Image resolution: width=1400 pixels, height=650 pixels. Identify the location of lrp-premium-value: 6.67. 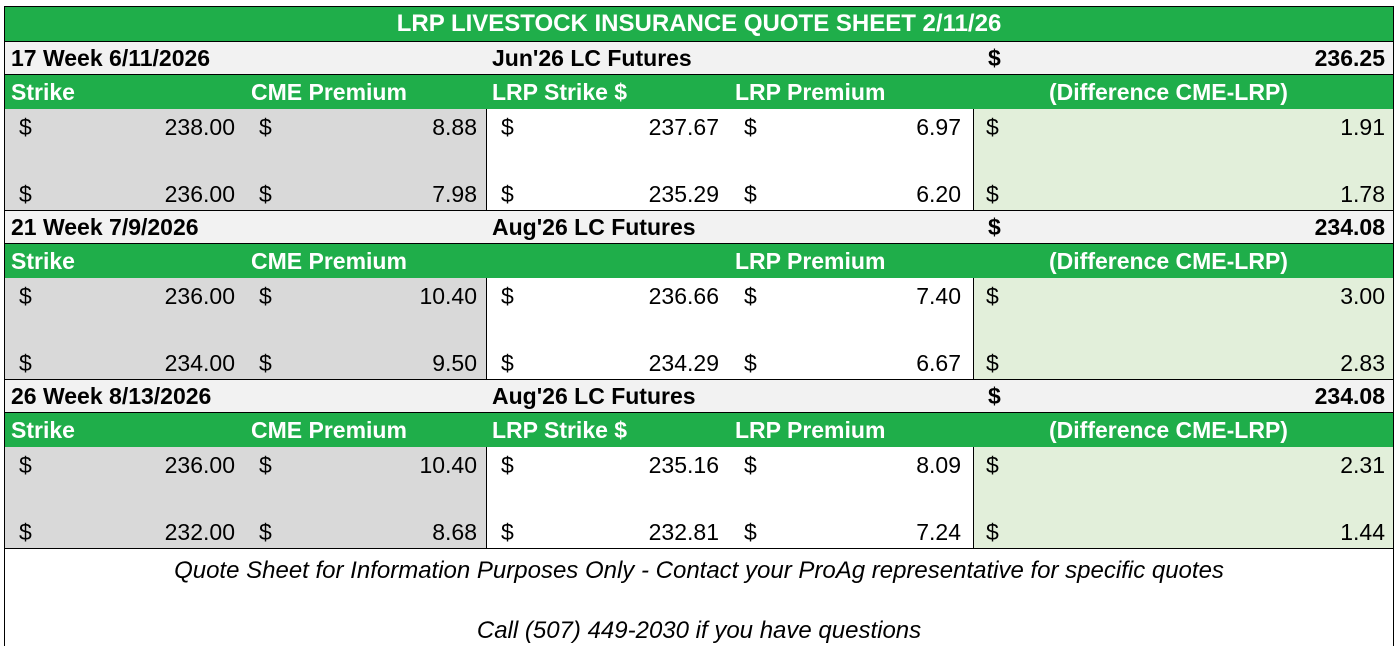
(938, 363).